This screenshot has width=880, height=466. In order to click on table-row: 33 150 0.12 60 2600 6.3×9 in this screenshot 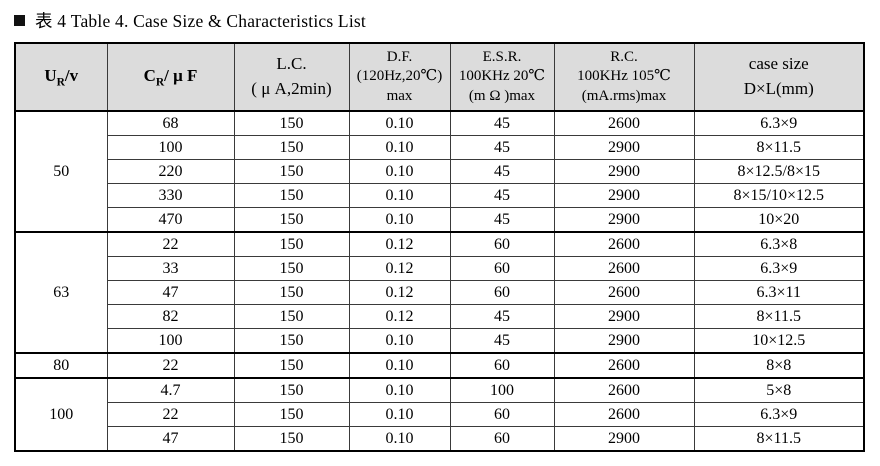, I will do `click(440, 268)`.